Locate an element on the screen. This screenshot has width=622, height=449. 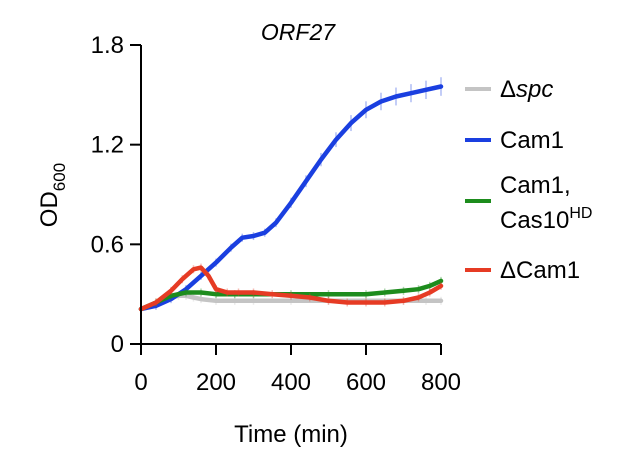
x-axis-label: Time (min) is located at coordinates (291, 434).